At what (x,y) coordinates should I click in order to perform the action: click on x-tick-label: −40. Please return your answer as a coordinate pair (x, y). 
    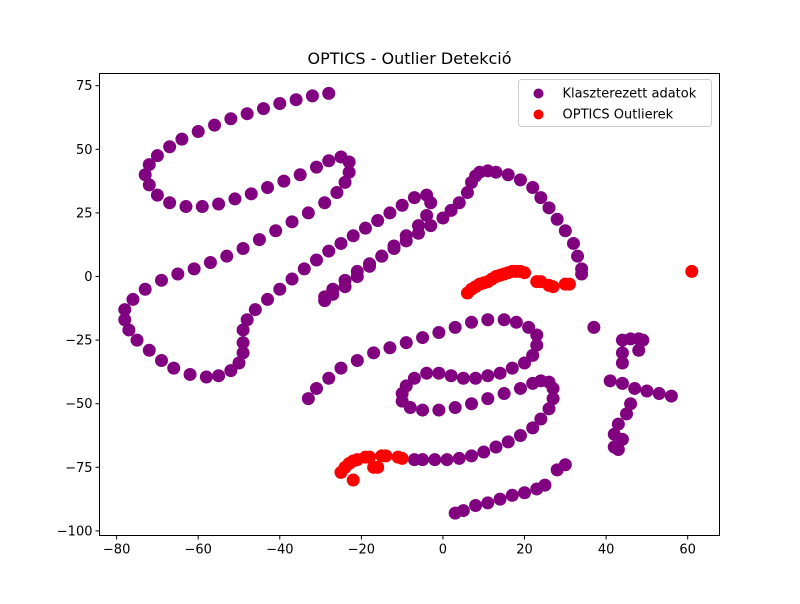
    Looking at the image, I should click on (279, 550).